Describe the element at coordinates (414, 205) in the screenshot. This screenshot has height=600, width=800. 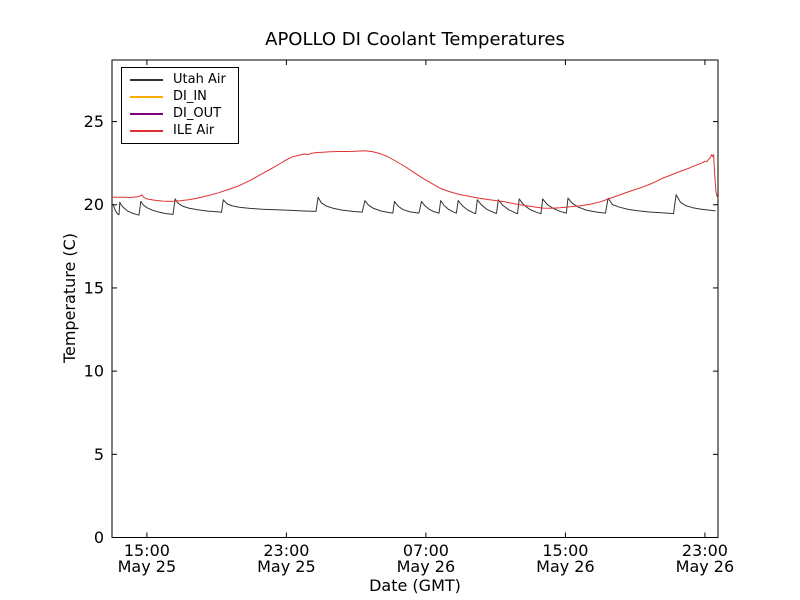
I see `series-line-utah-air` at that location.